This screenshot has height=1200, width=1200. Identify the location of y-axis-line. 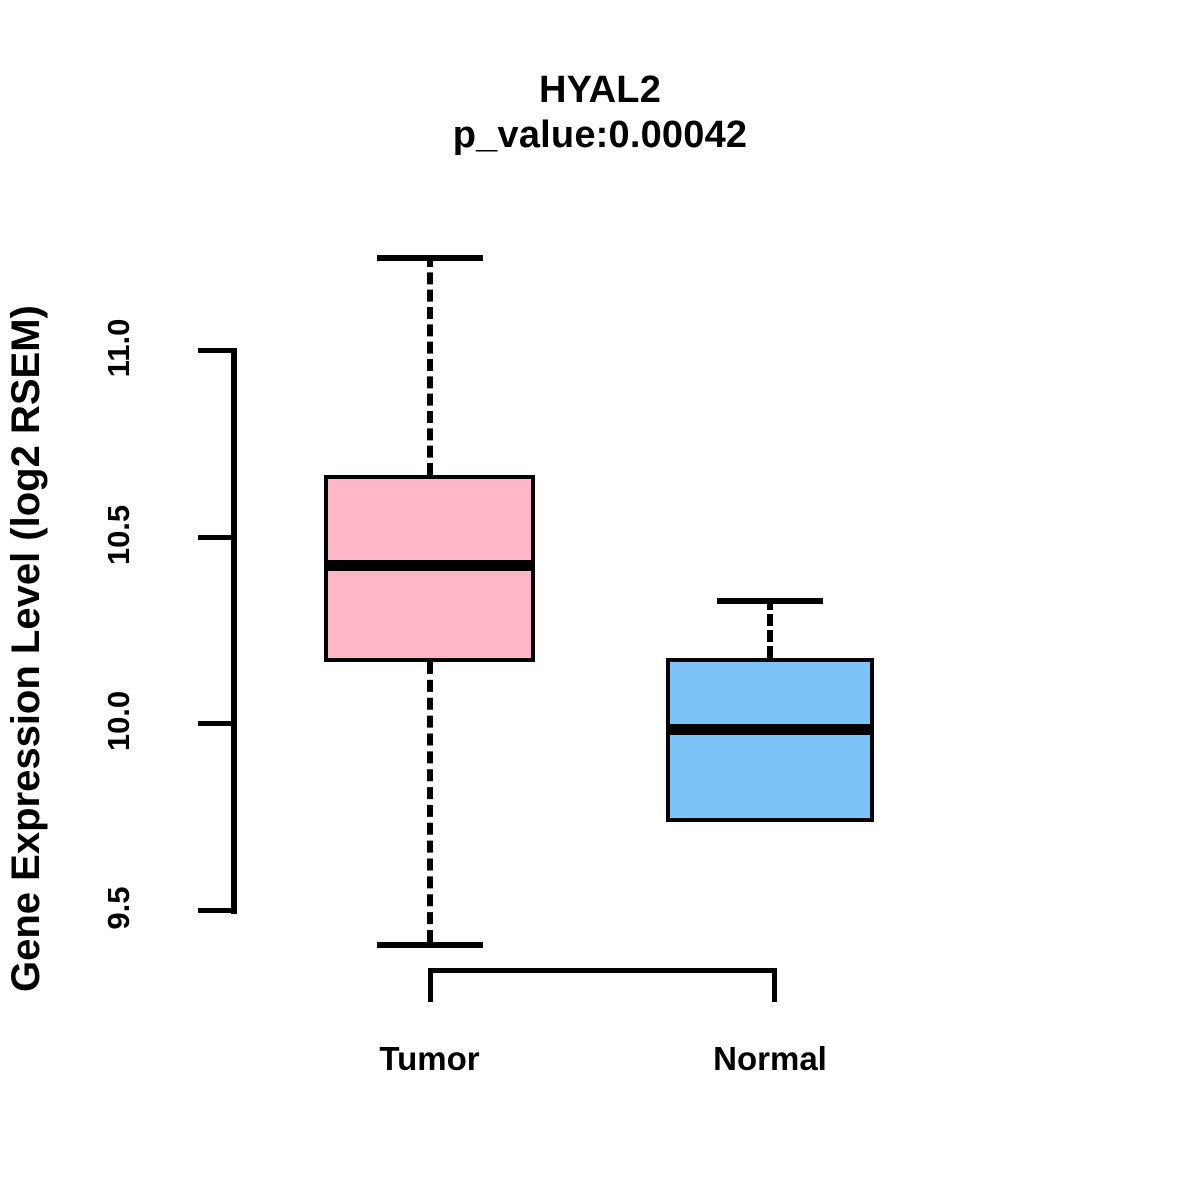
(234, 631).